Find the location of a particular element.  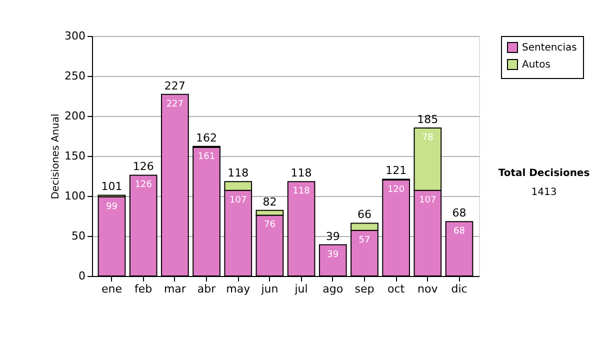

y-tick-label: 150 is located at coordinates (75, 156).